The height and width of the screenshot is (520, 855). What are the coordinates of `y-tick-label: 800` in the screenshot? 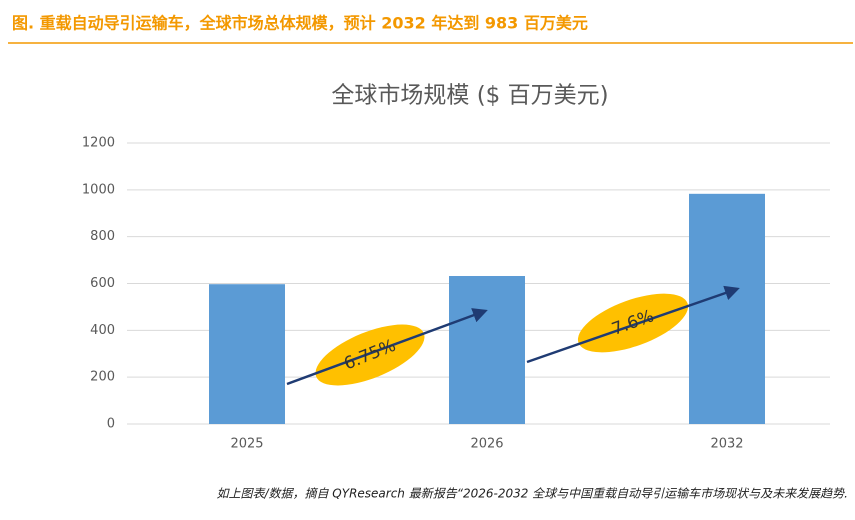 It's located at (102, 236).